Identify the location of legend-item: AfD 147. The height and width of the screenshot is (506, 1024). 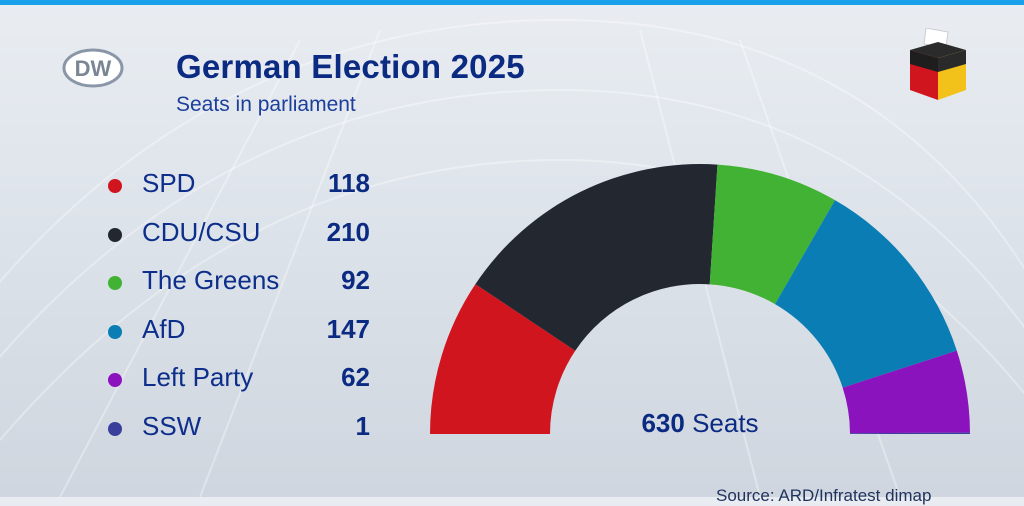
(244, 336).